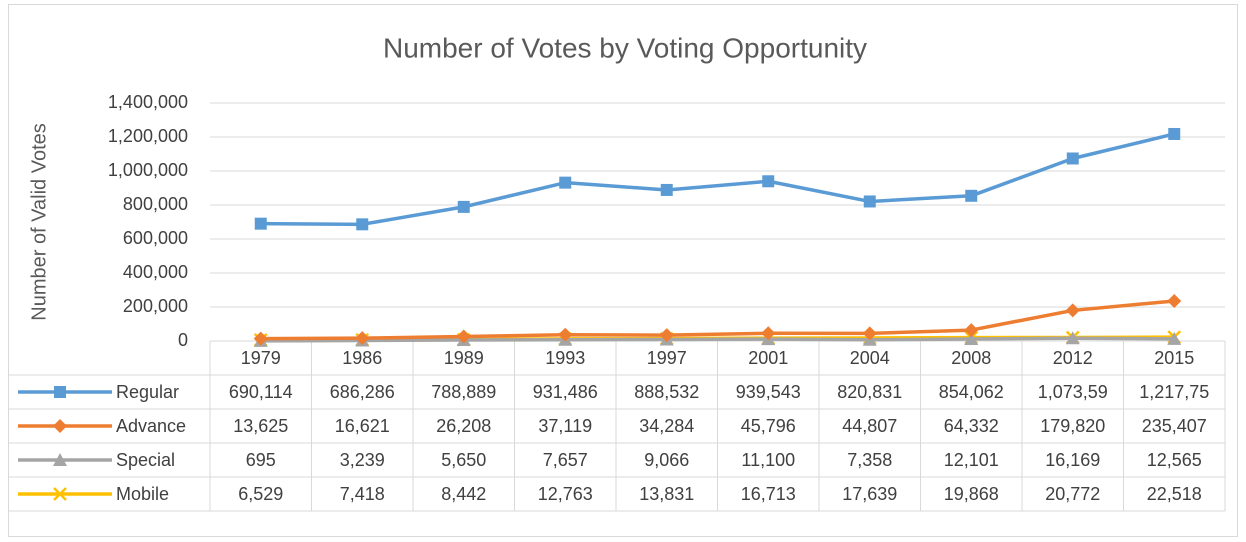  Describe the element at coordinates (261, 392) in the screenshot. I see `table-cell: 690,114` at that location.